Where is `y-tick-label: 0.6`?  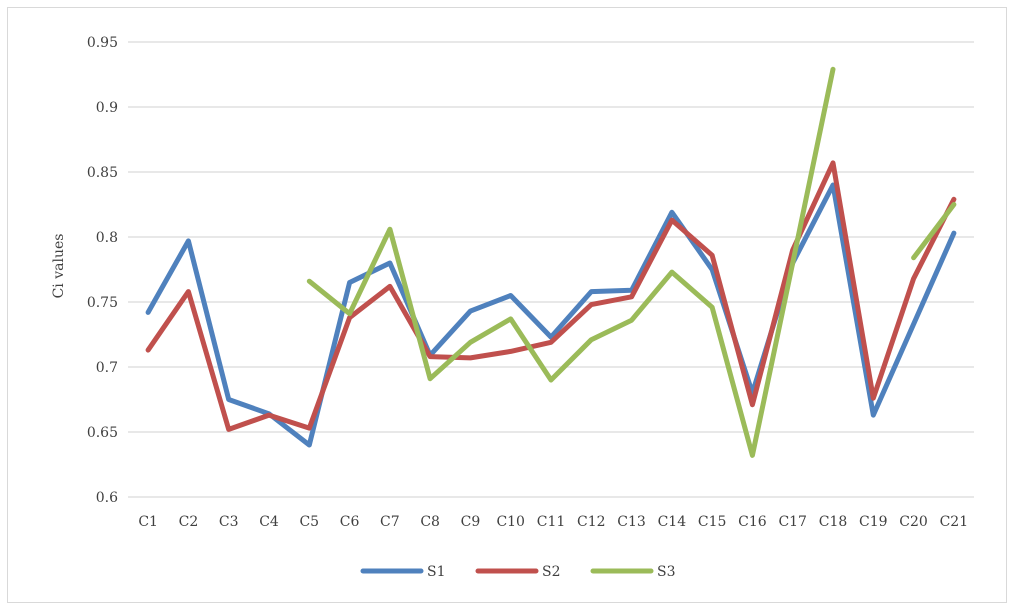
y-tick-label: 0.6 is located at coordinates (107, 498).